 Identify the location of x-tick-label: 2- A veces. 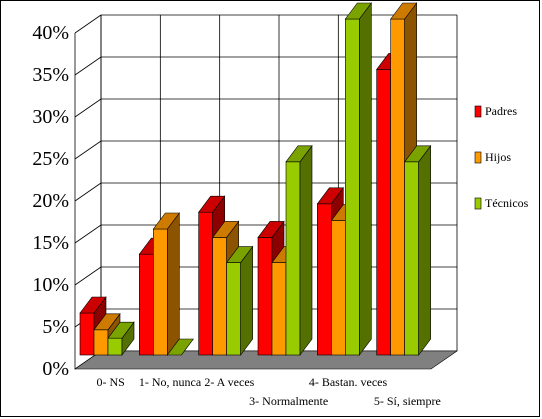
(229, 382).